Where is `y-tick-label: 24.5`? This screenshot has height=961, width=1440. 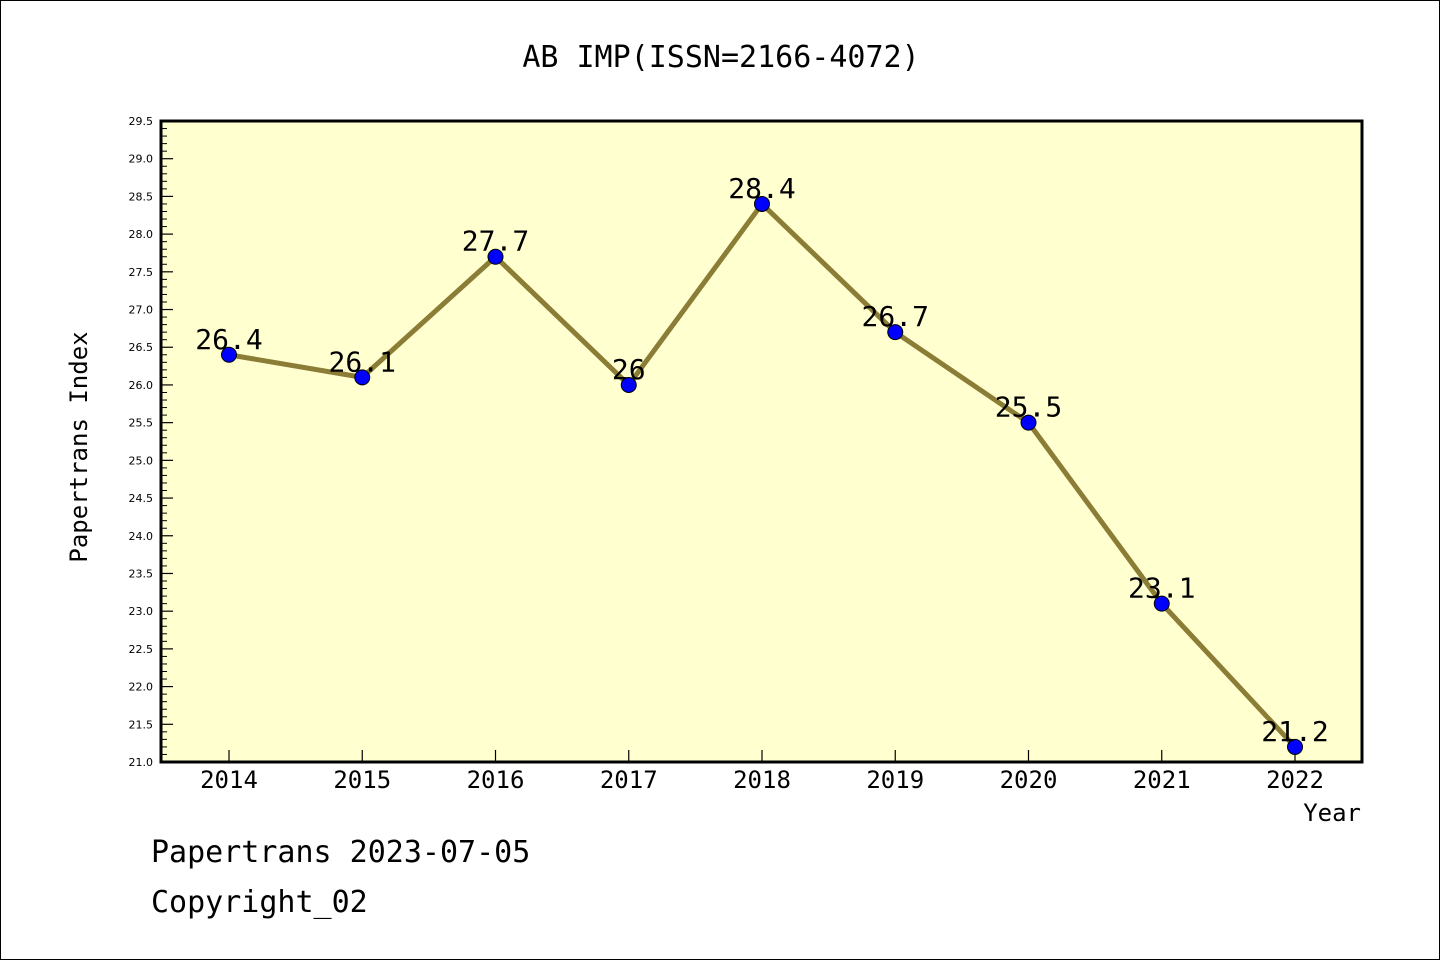 y-tick-label: 24.5 is located at coordinates (141, 498).